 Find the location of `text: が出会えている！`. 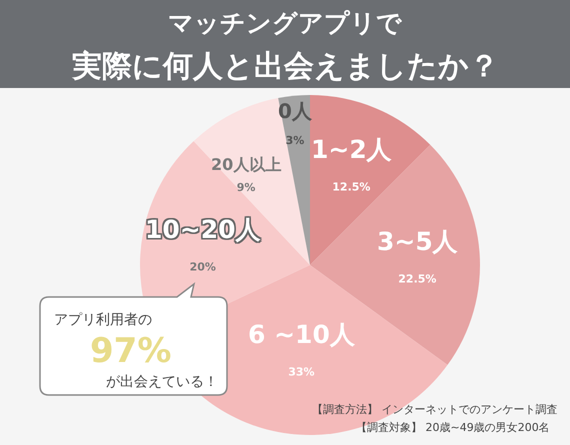

text: が出会えている！ is located at coordinates (162, 382).